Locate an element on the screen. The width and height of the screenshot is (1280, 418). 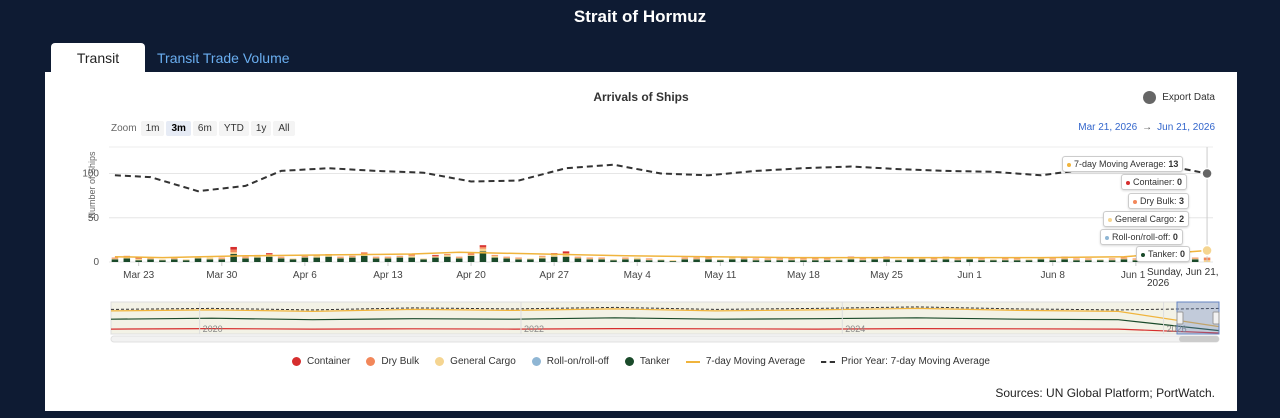
x-tick-label: Jun 1 is located at coordinates (969, 275).